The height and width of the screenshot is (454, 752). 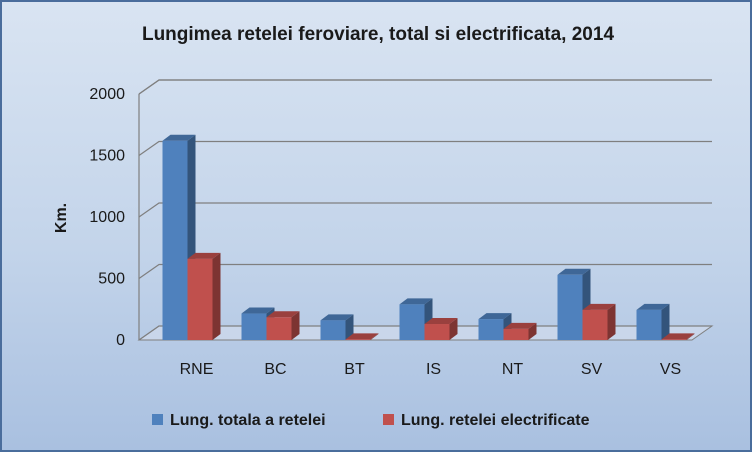 I want to click on y-tick-labels: 0 500 1000 1500 2000, so click(x=107, y=217).